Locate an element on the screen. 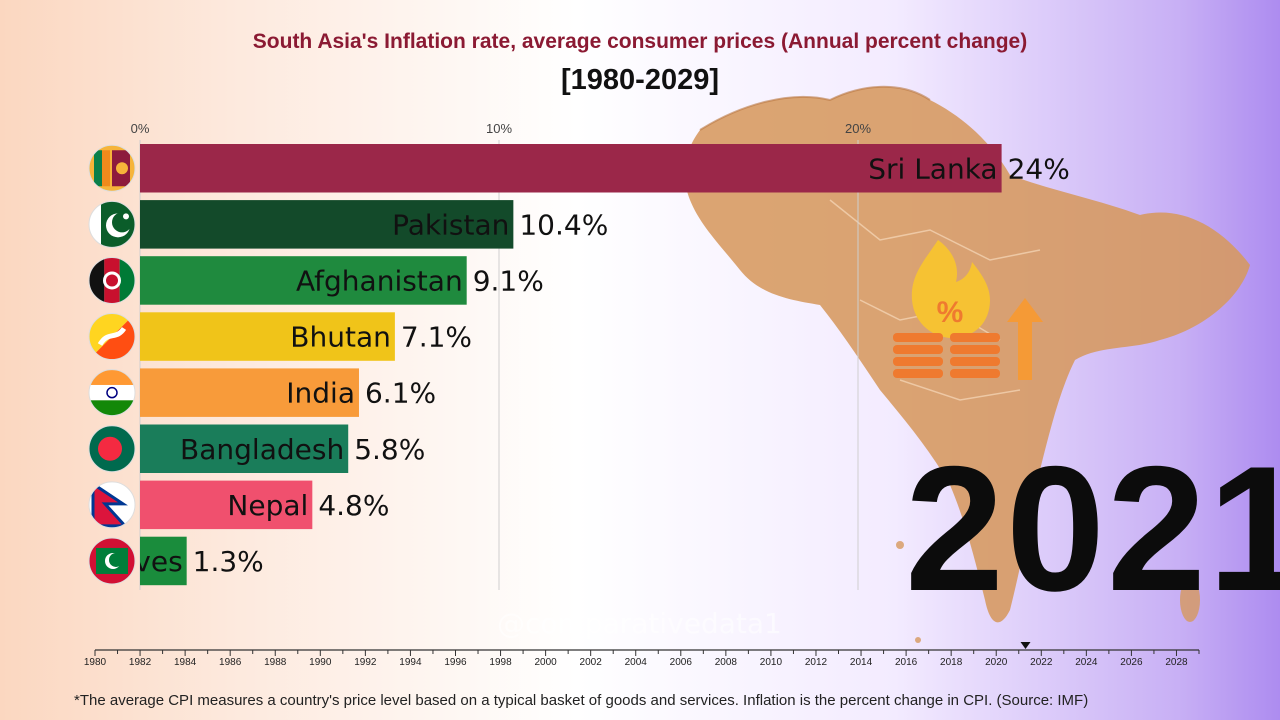 Image resolution: width=1280 pixels, height=720 pixels. x-tick-label: 0% is located at coordinates (140, 128).